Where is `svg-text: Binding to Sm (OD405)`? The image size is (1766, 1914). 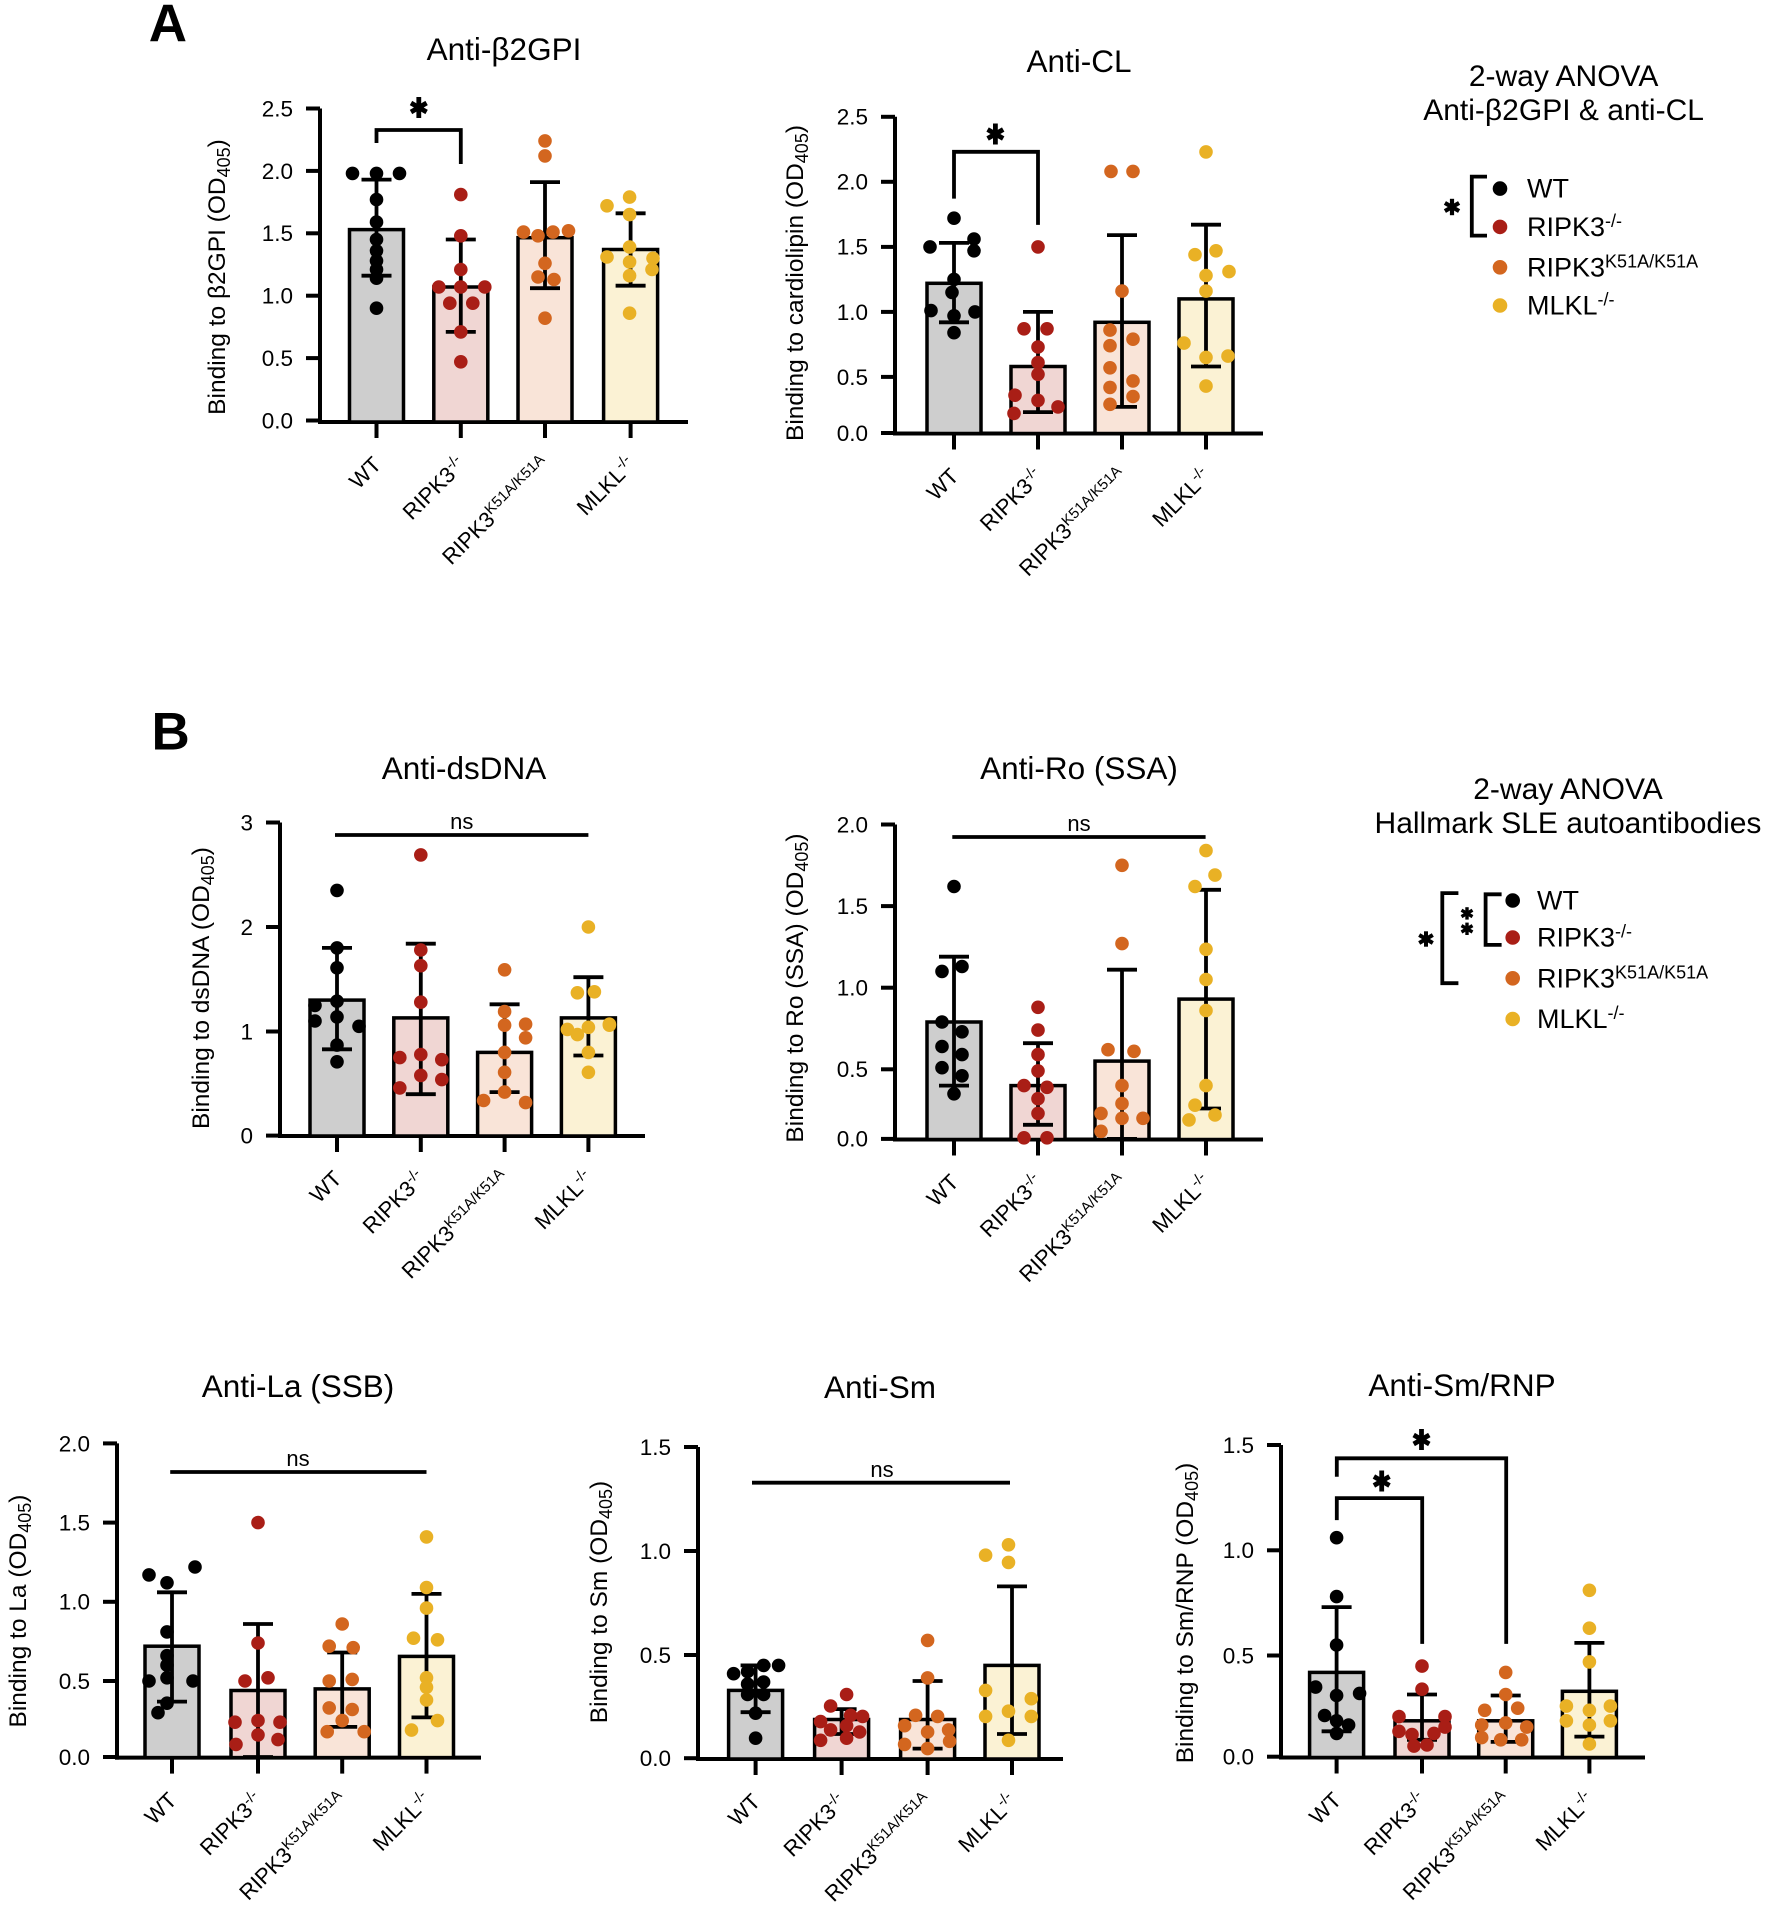
svg-text: Binding to Sm (OD405) is located at coordinates (601, 1602).